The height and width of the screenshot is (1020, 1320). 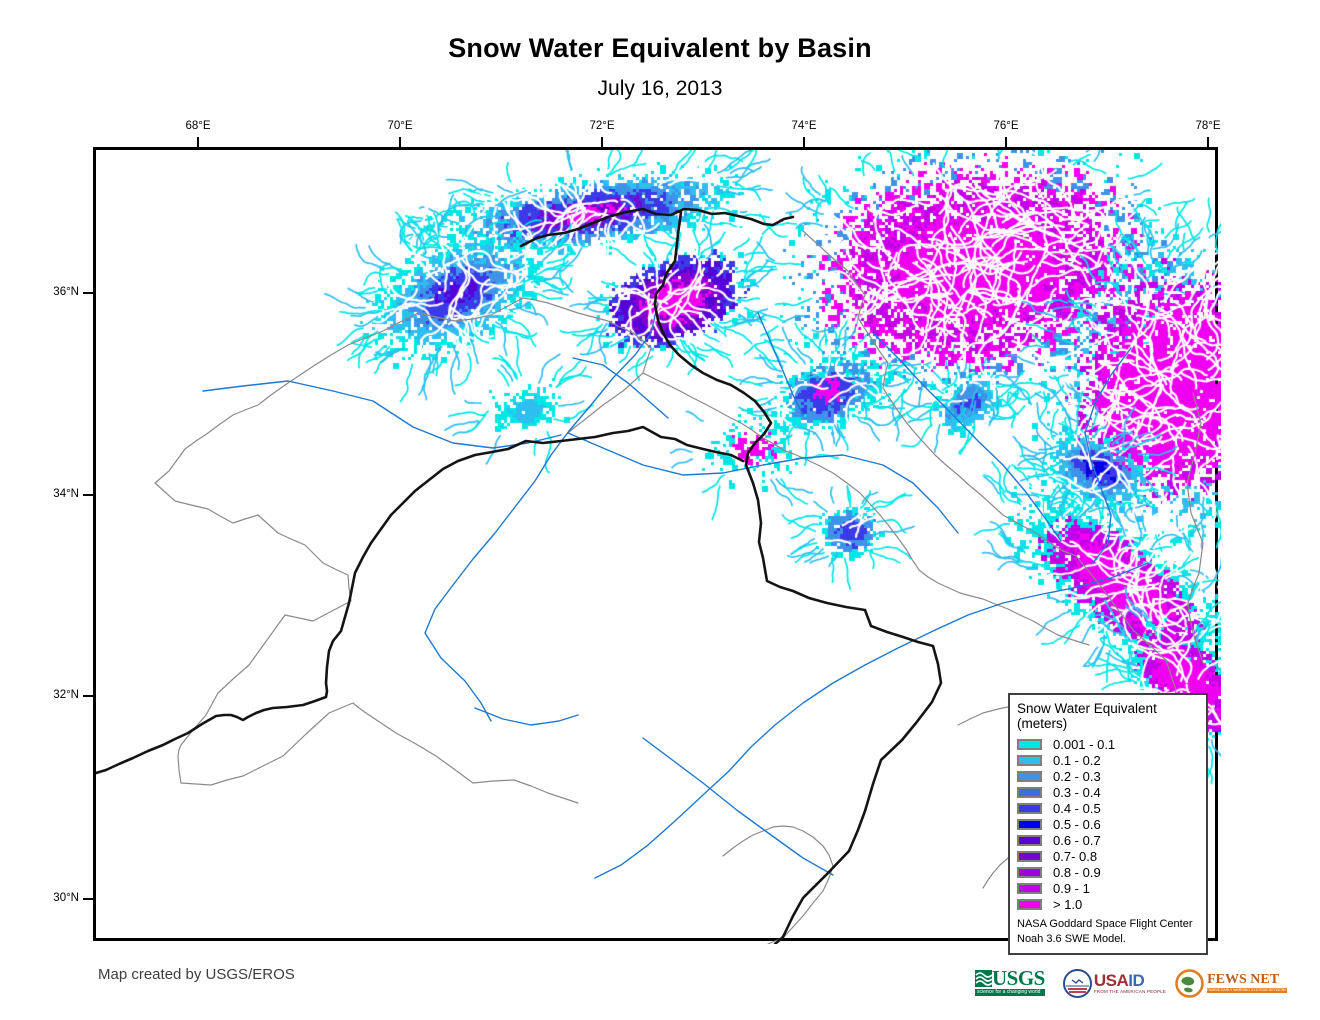 What do you see at coordinates (400, 126) in the screenshot?
I see `longitude-tick-label: 70°E` at bounding box center [400, 126].